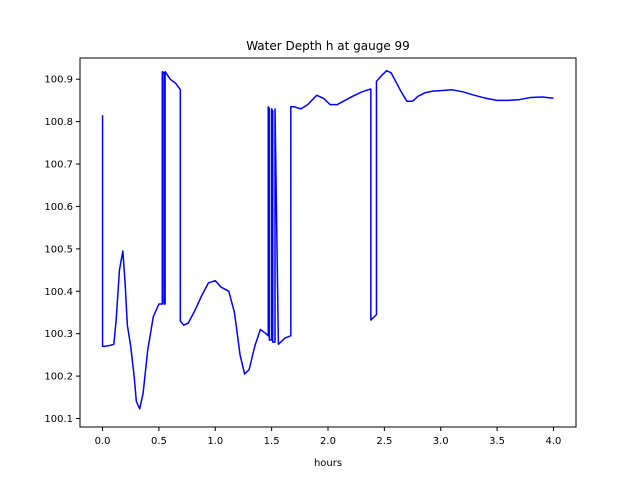 The image size is (640, 480). I want to click on y-tick-label: 100.4, so click(58, 292).